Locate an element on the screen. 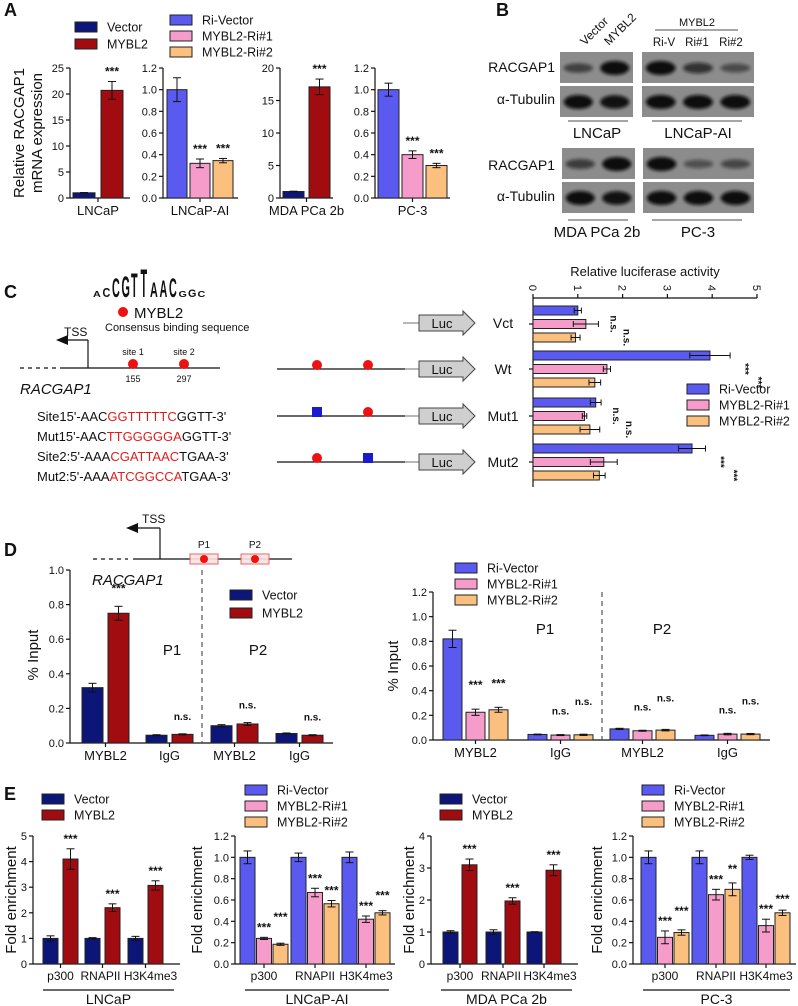  group-label: MDA PCa 2b is located at coordinates (506, 998).